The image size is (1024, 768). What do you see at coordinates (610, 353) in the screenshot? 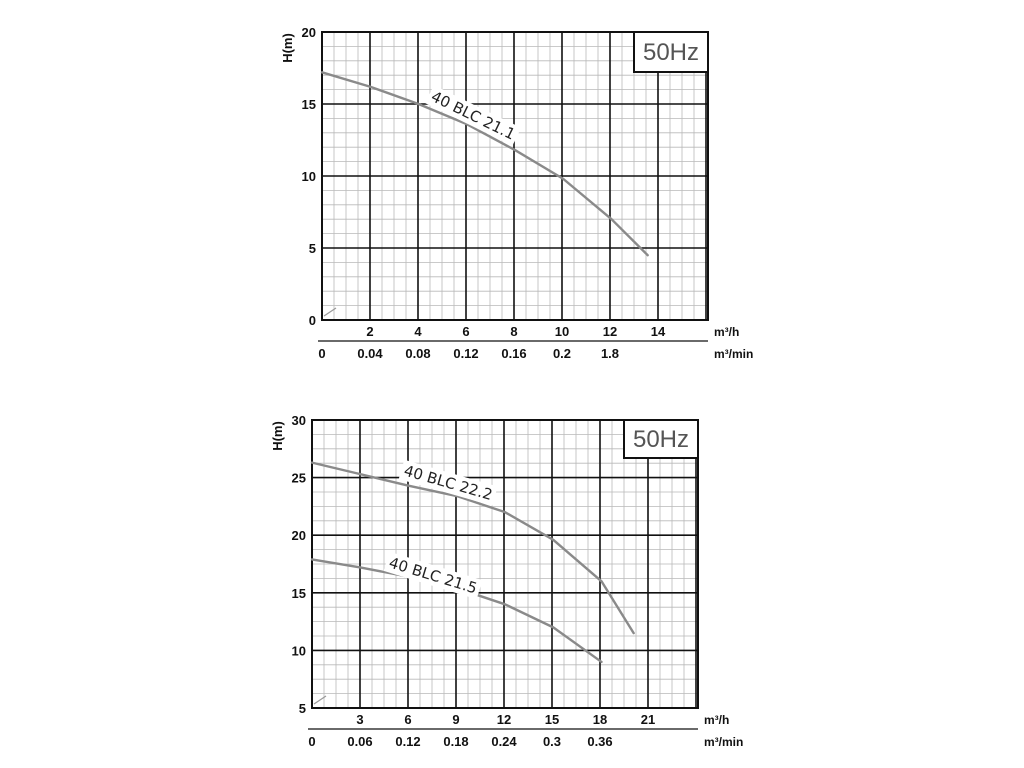
I see `x-tick-label-secondary: 1.8` at bounding box center [610, 353].